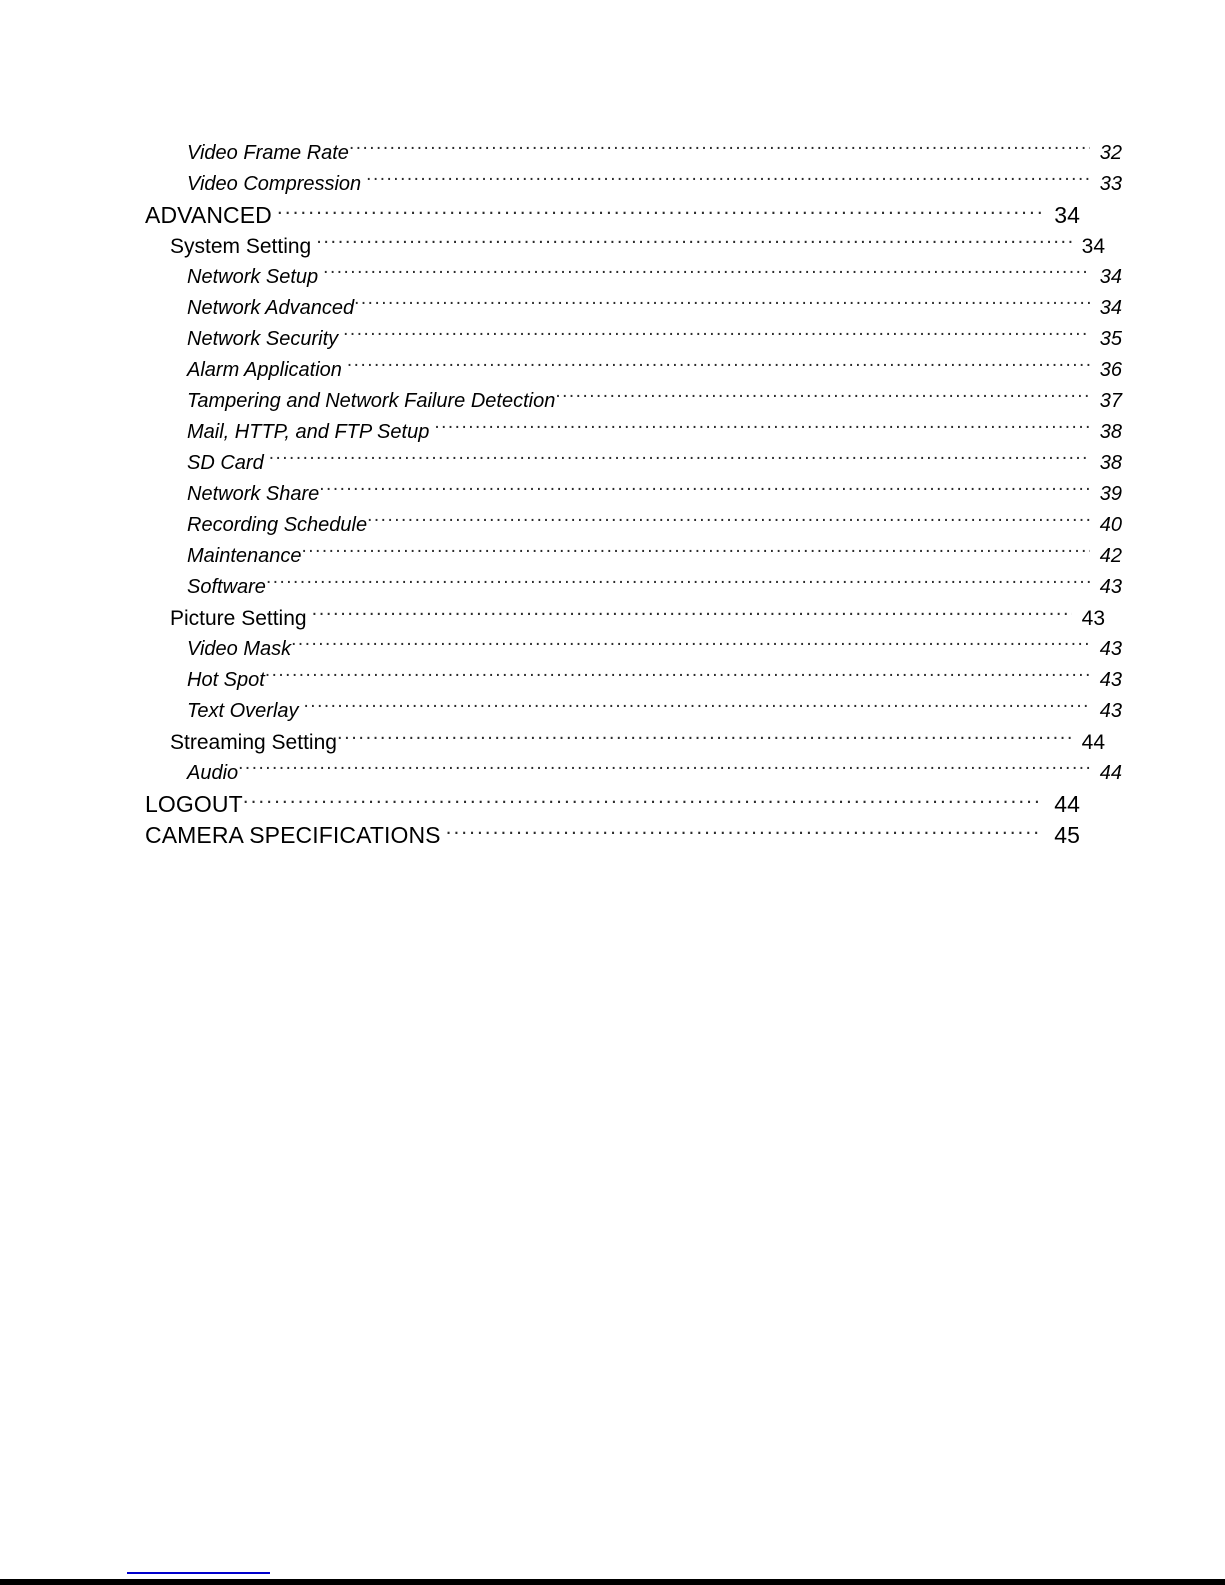 Image resolution: width=1225 pixels, height=1585 pixels. What do you see at coordinates (194, 804) in the screenshot?
I see `toc-entry-title: LOGOUT` at bounding box center [194, 804].